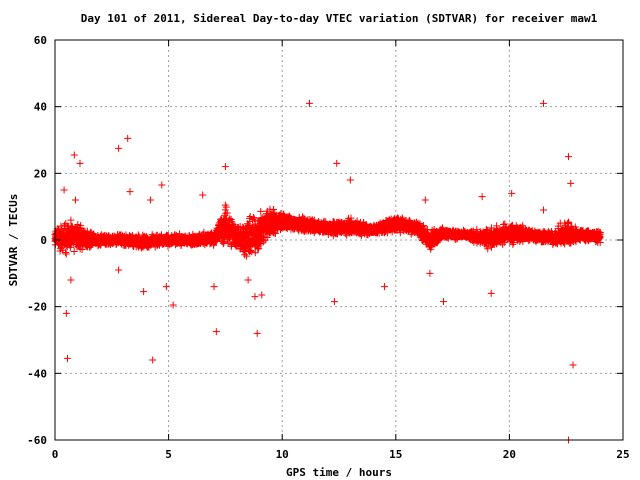  I want to click on y-tick-label: -60, so click(37, 440).